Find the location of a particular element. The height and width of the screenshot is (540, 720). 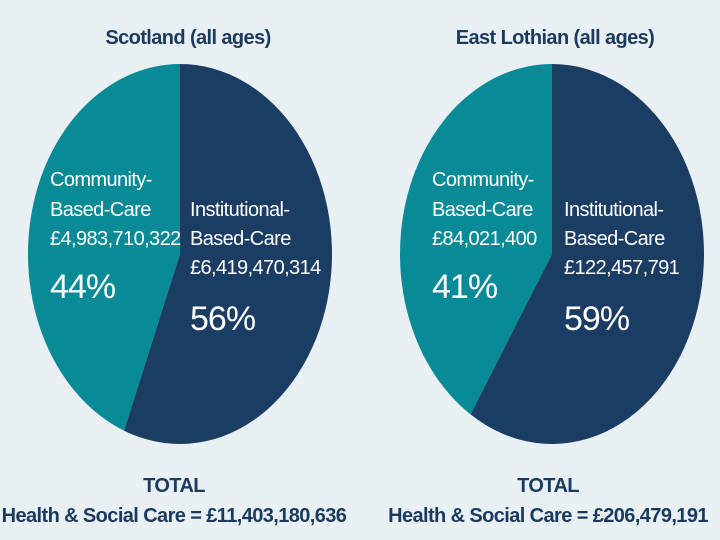

slice-percent-institutional: 56% is located at coordinates (223, 319).